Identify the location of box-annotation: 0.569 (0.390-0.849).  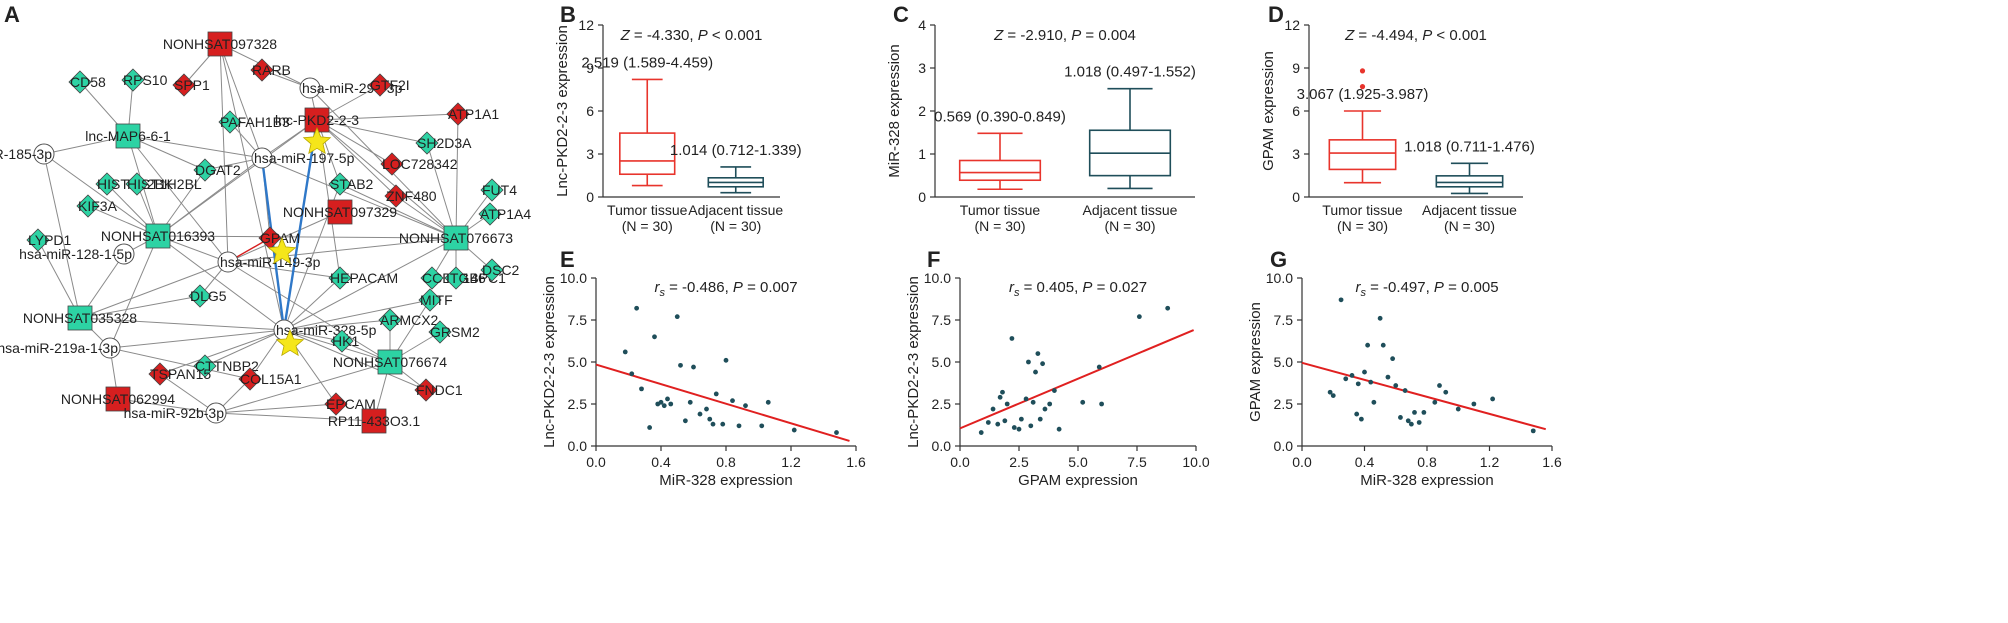
(1000, 116).